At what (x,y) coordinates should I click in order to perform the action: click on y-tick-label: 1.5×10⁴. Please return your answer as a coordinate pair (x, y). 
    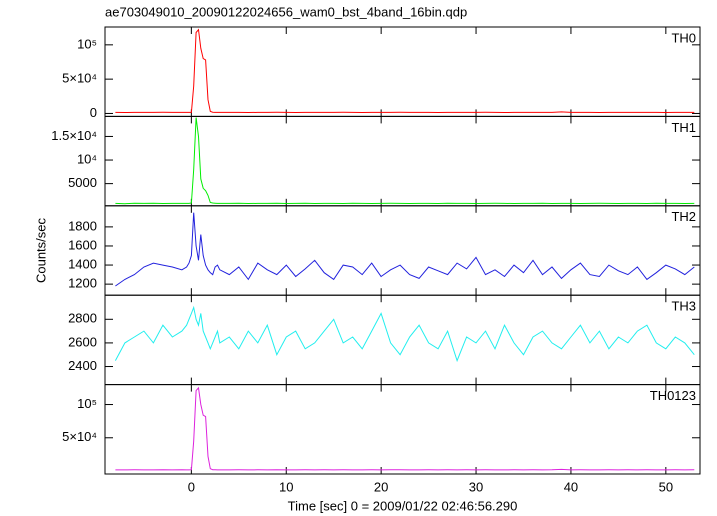
    Looking at the image, I should click on (74, 135).